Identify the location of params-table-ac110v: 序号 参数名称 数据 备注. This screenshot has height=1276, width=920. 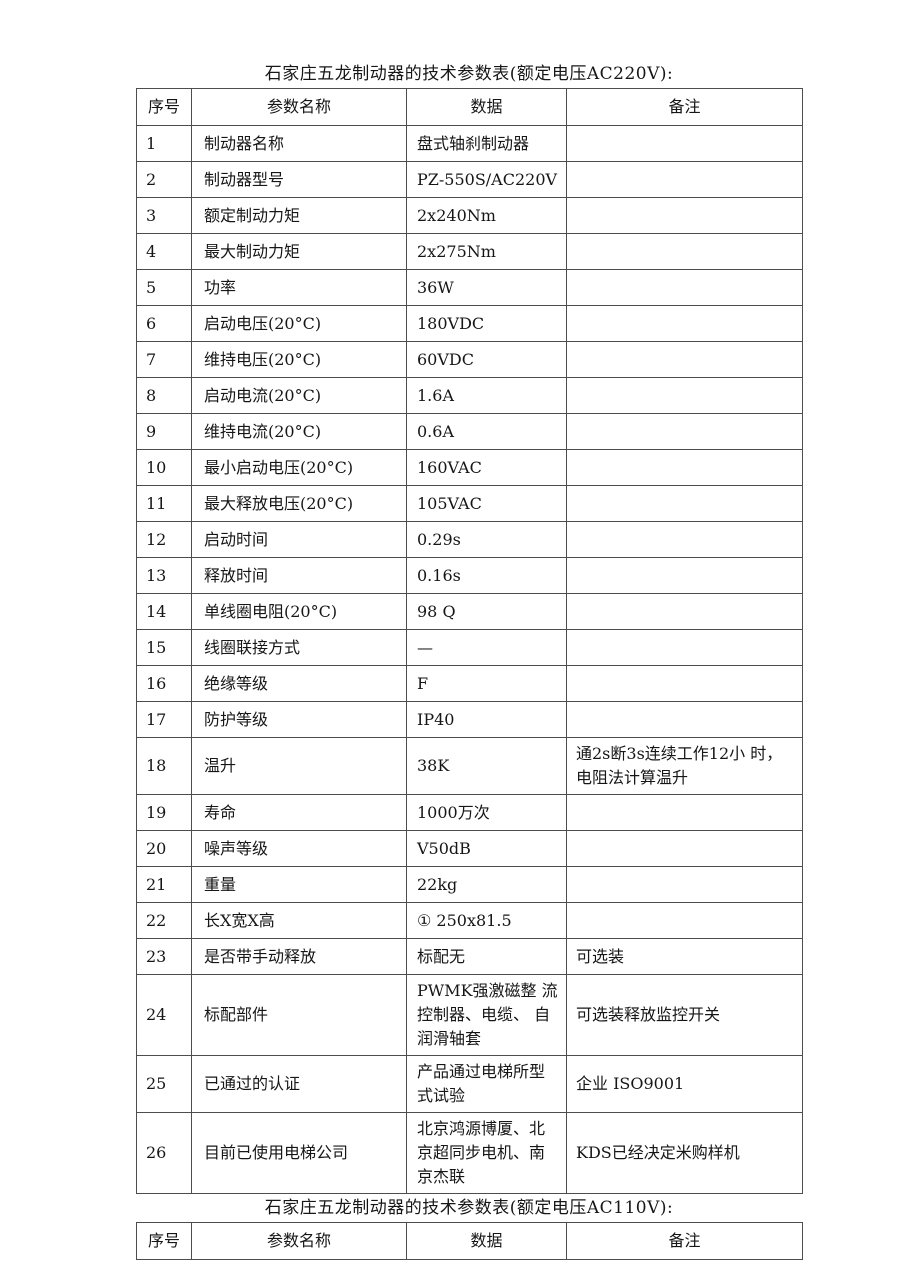
(469, 1241).